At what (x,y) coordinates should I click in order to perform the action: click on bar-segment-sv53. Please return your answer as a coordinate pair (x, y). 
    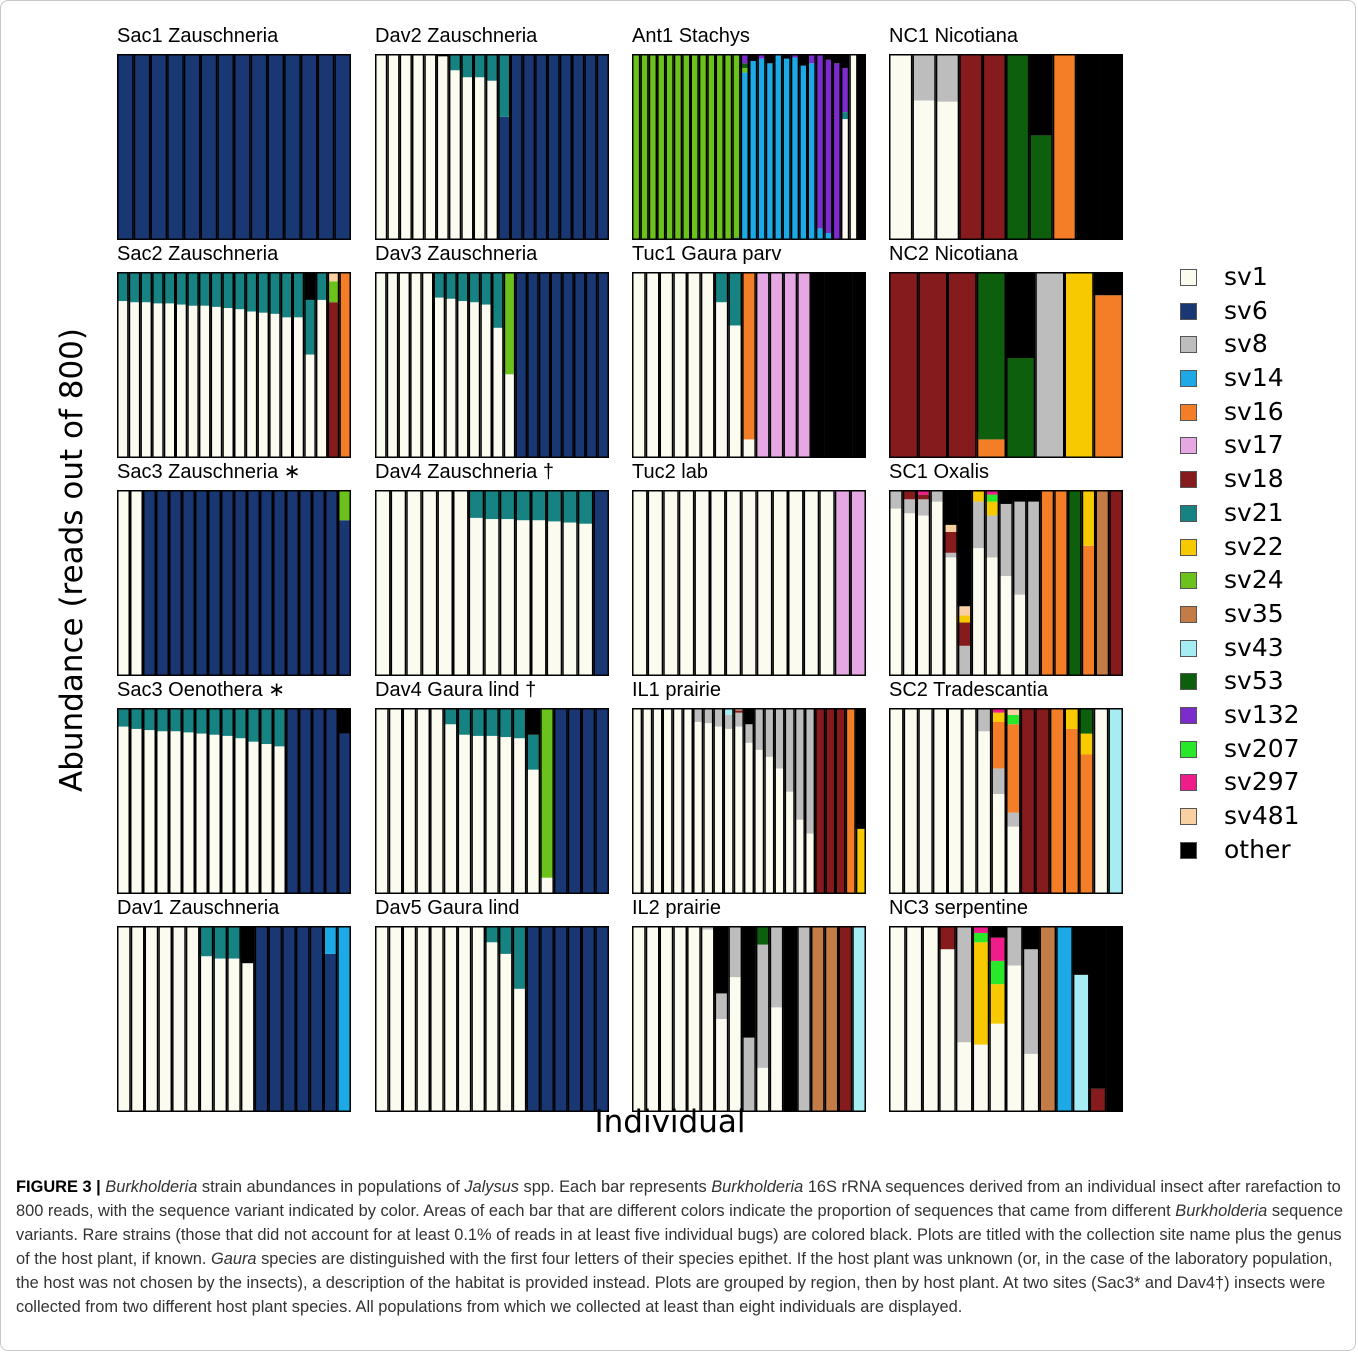
    Looking at the image, I should click on (1021, 408).